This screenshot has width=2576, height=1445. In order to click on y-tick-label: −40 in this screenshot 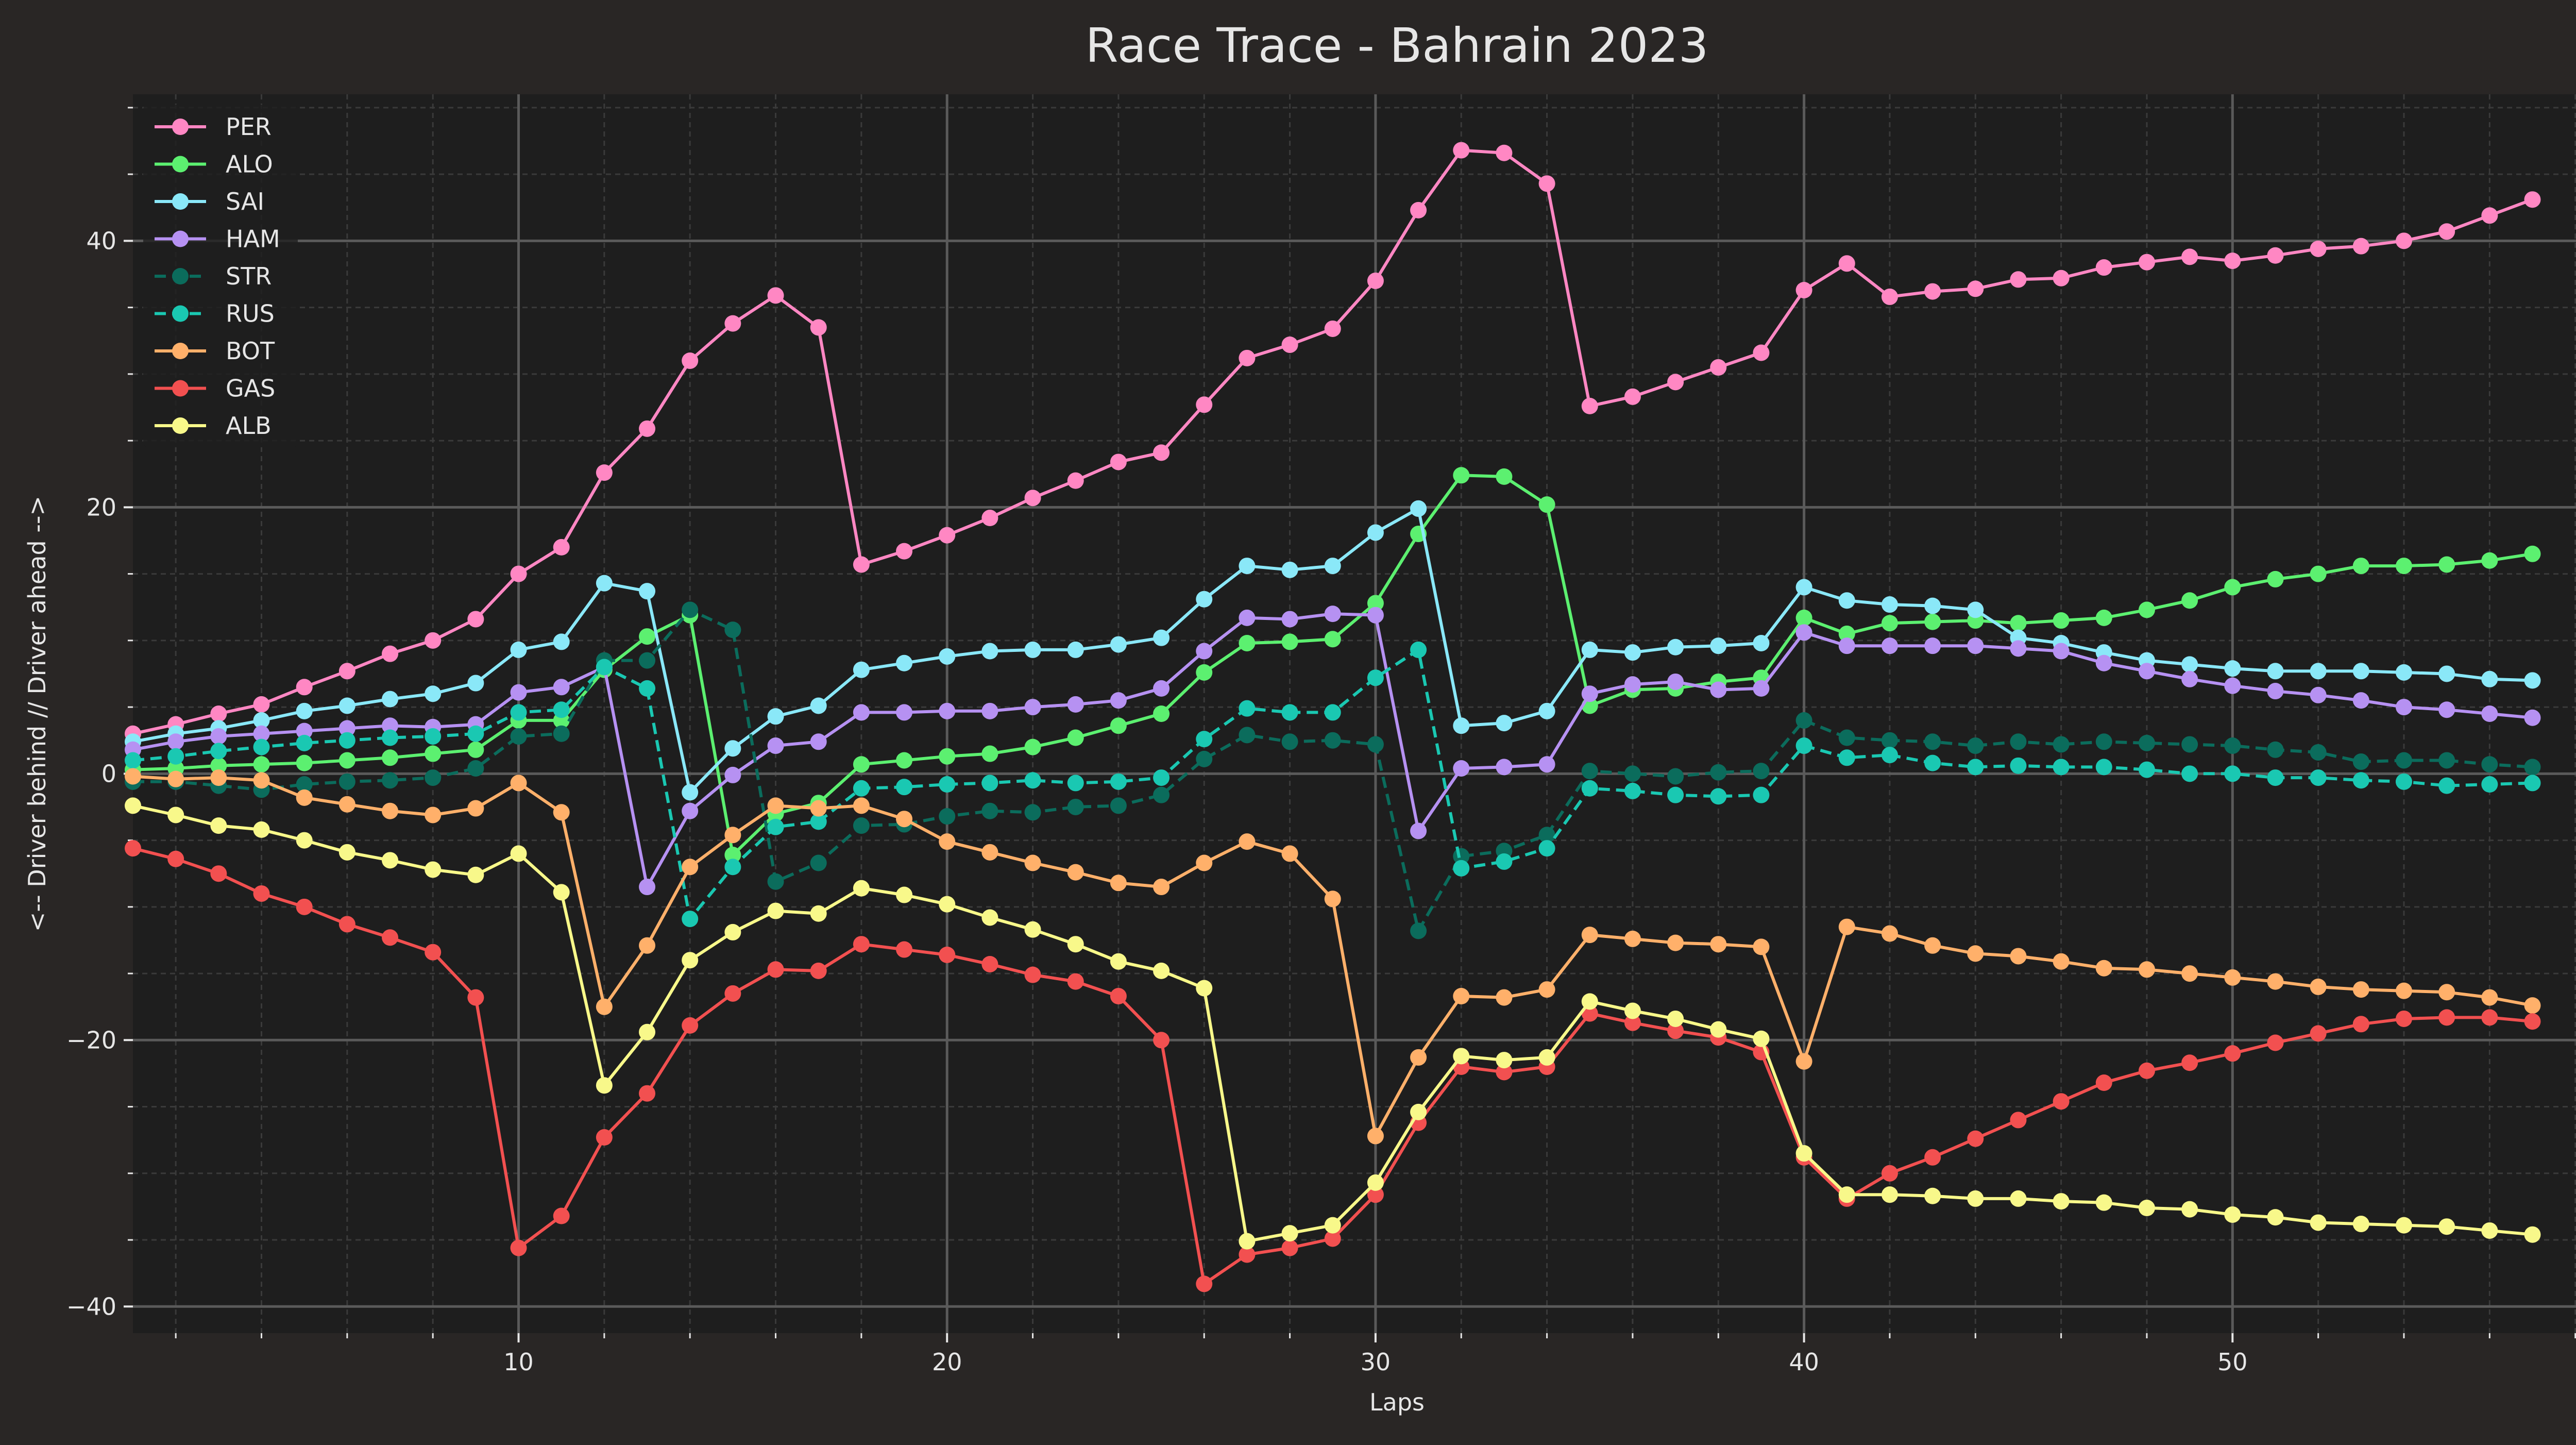, I will do `click(91, 1306)`.